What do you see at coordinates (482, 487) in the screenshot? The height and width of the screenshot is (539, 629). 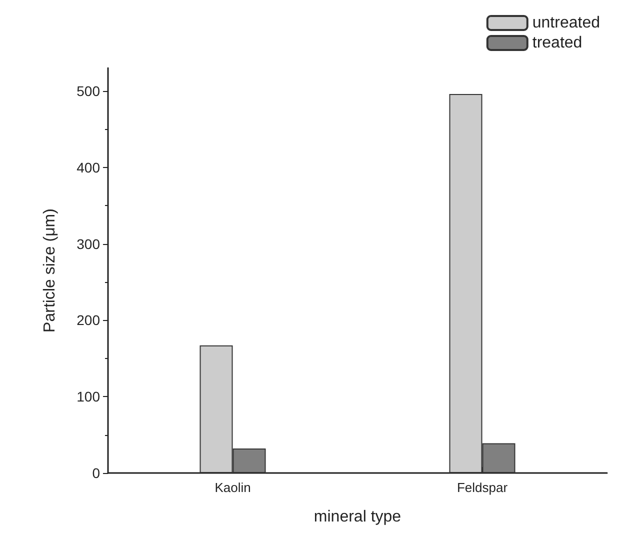 I see `x-tick-label: Feldspar` at bounding box center [482, 487].